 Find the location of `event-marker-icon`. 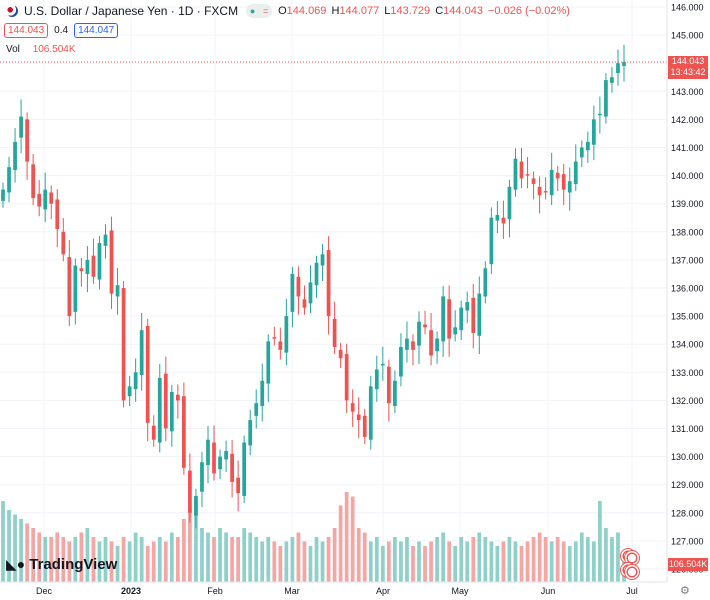

event-marker-icon is located at coordinates (632, 572).